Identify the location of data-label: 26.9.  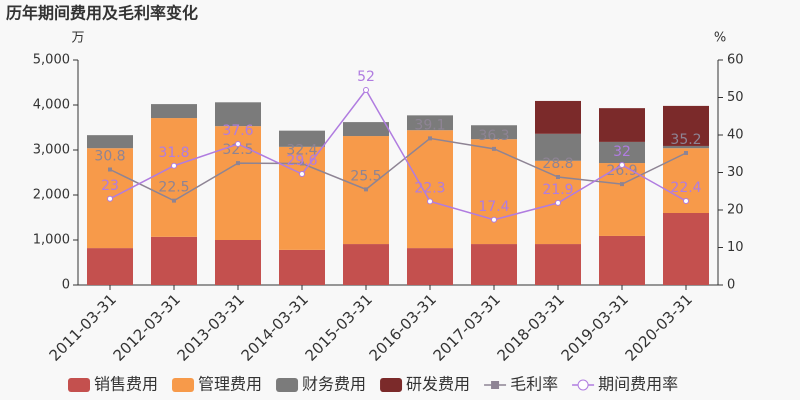
(621, 171).